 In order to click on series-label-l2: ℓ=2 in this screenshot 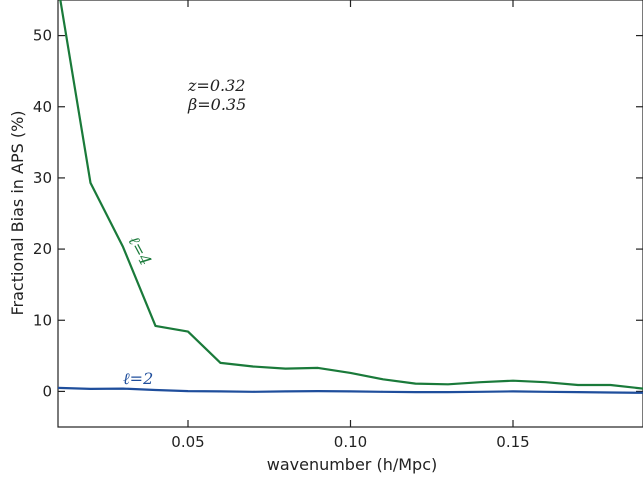, I will do `click(138, 378)`.